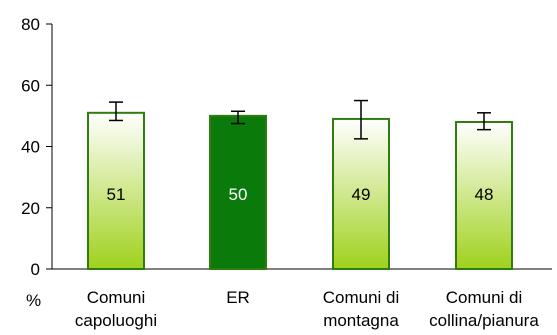 The width and height of the screenshot is (557, 335). I want to click on y-unit-label: %, so click(33, 300).